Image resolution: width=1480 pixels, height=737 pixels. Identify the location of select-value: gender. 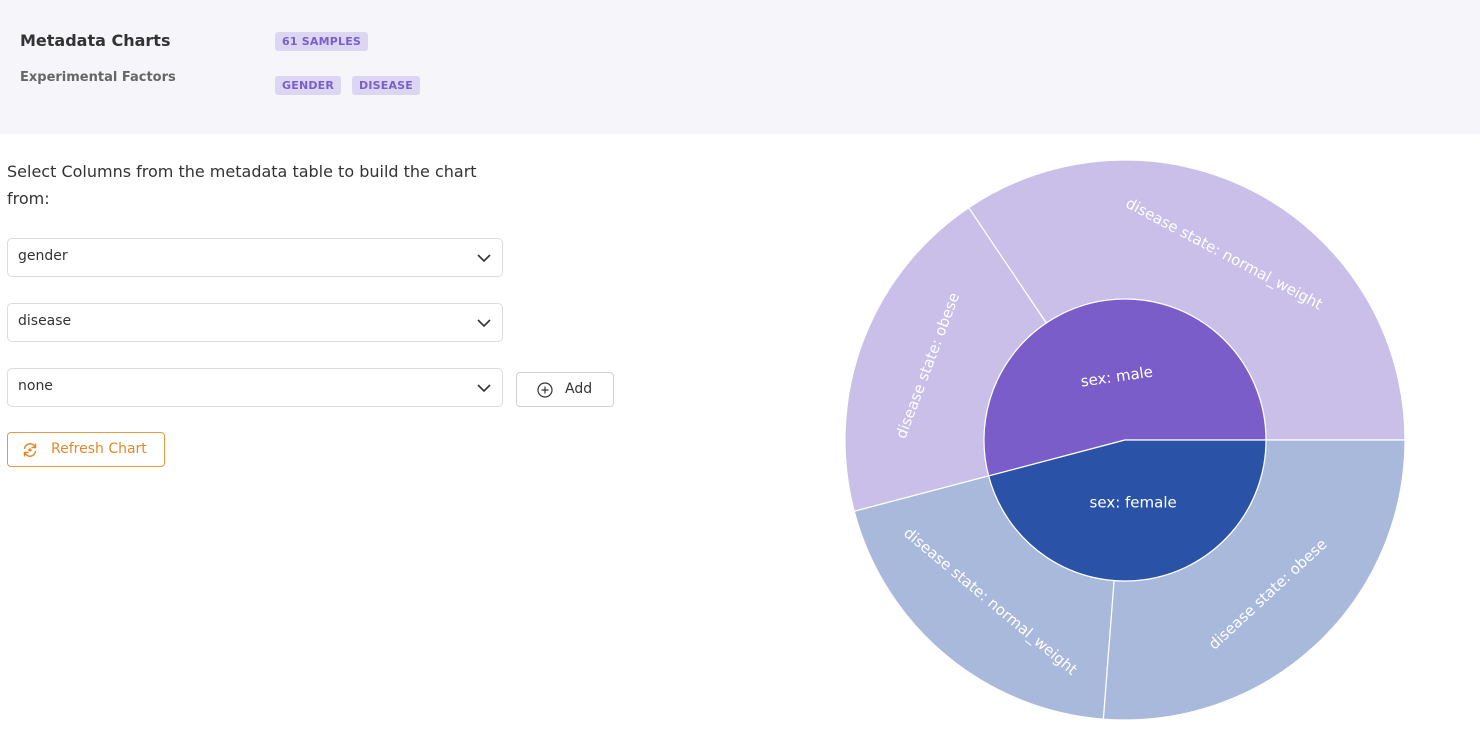
(43, 256).